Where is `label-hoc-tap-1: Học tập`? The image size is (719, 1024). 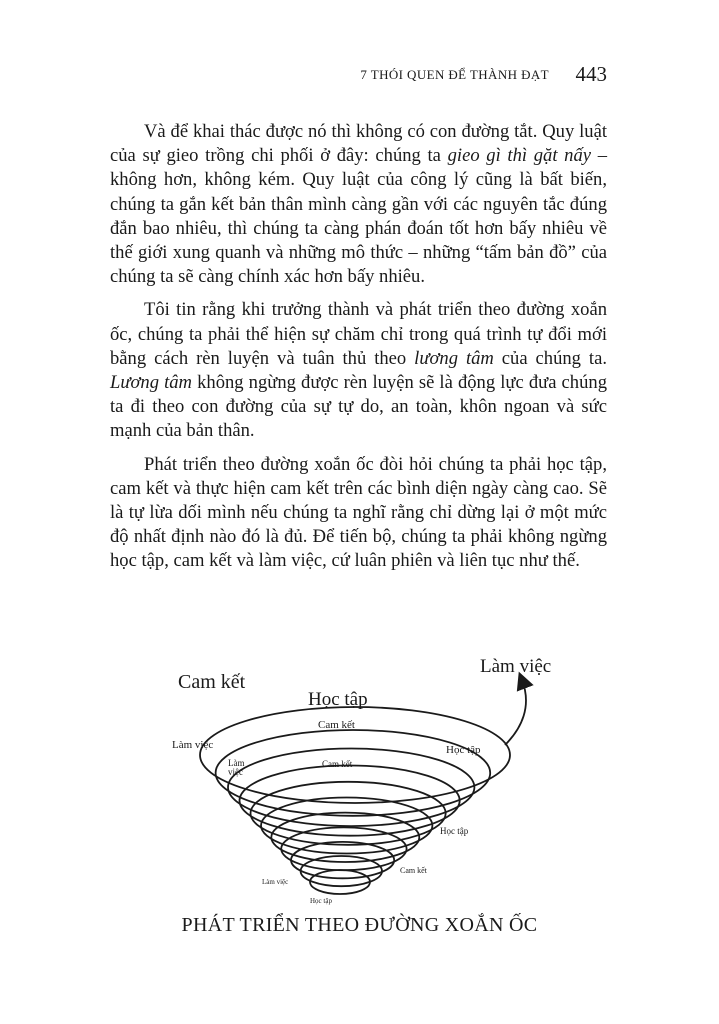
label-hoc-tap-1: Học tập is located at coordinates (463, 750).